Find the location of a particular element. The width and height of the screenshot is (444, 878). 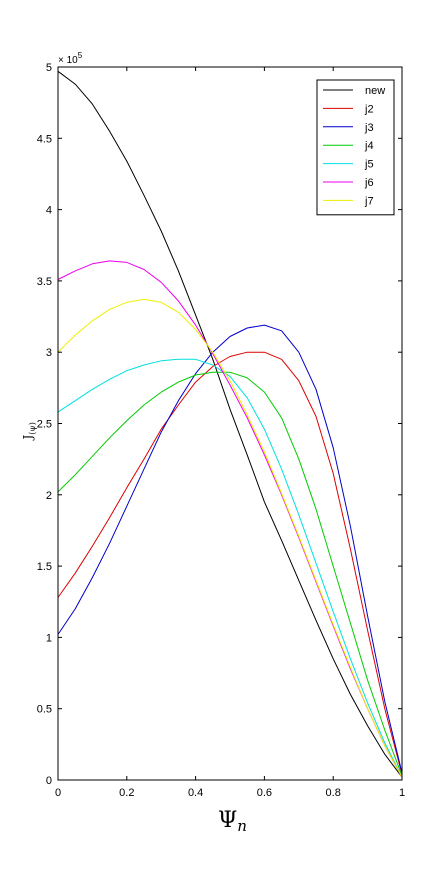

legend-label-j3: j3 is located at coordinates (369, 128).